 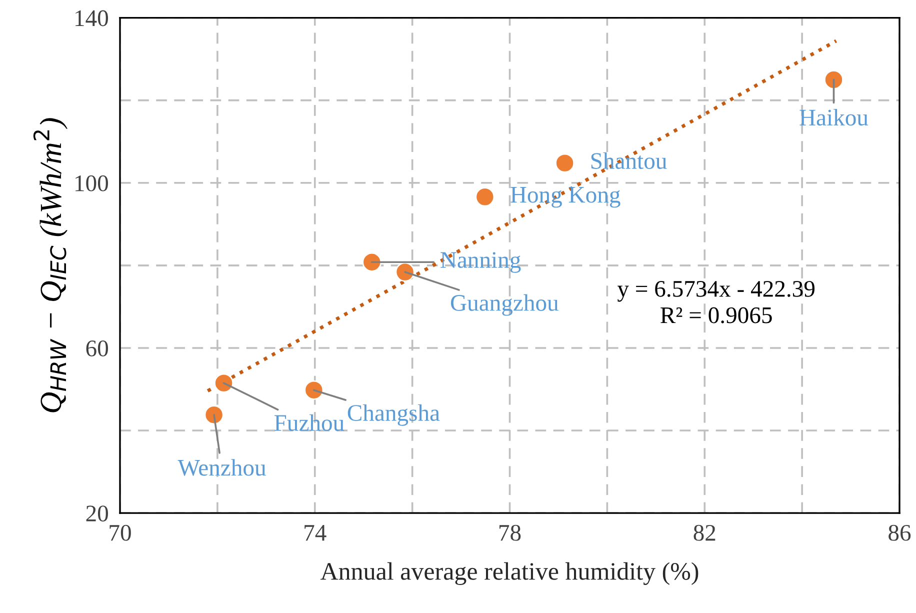 What do you see at coordinates (97, 514) in the screenshot?
I see `y-tick-label: 20` at bounding box center [97, 514].